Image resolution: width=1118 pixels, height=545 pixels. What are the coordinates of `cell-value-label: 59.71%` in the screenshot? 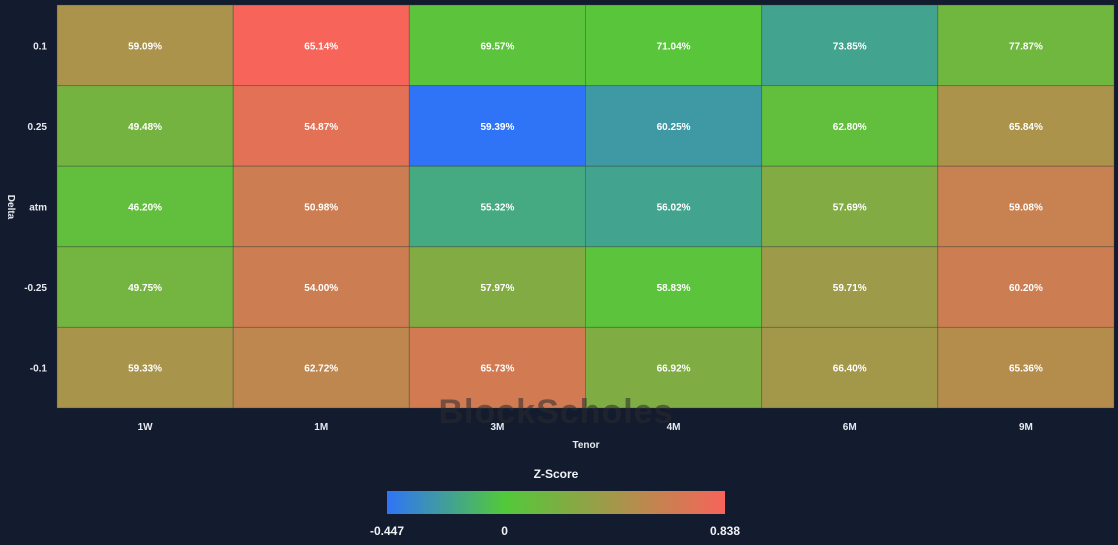 It's located at (850, 288).